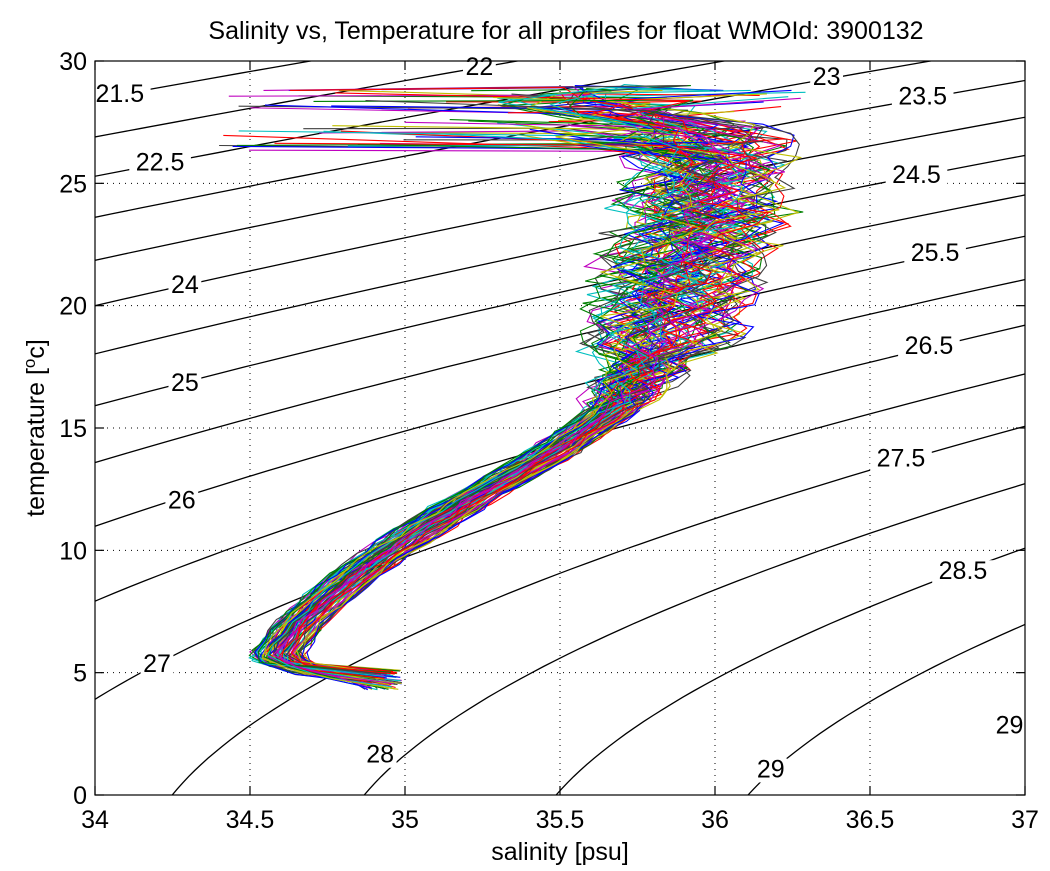 The width and height of the screenshot is (1050, 871). I want to click on isopycnal-label: 24.5, so click(916, 175).